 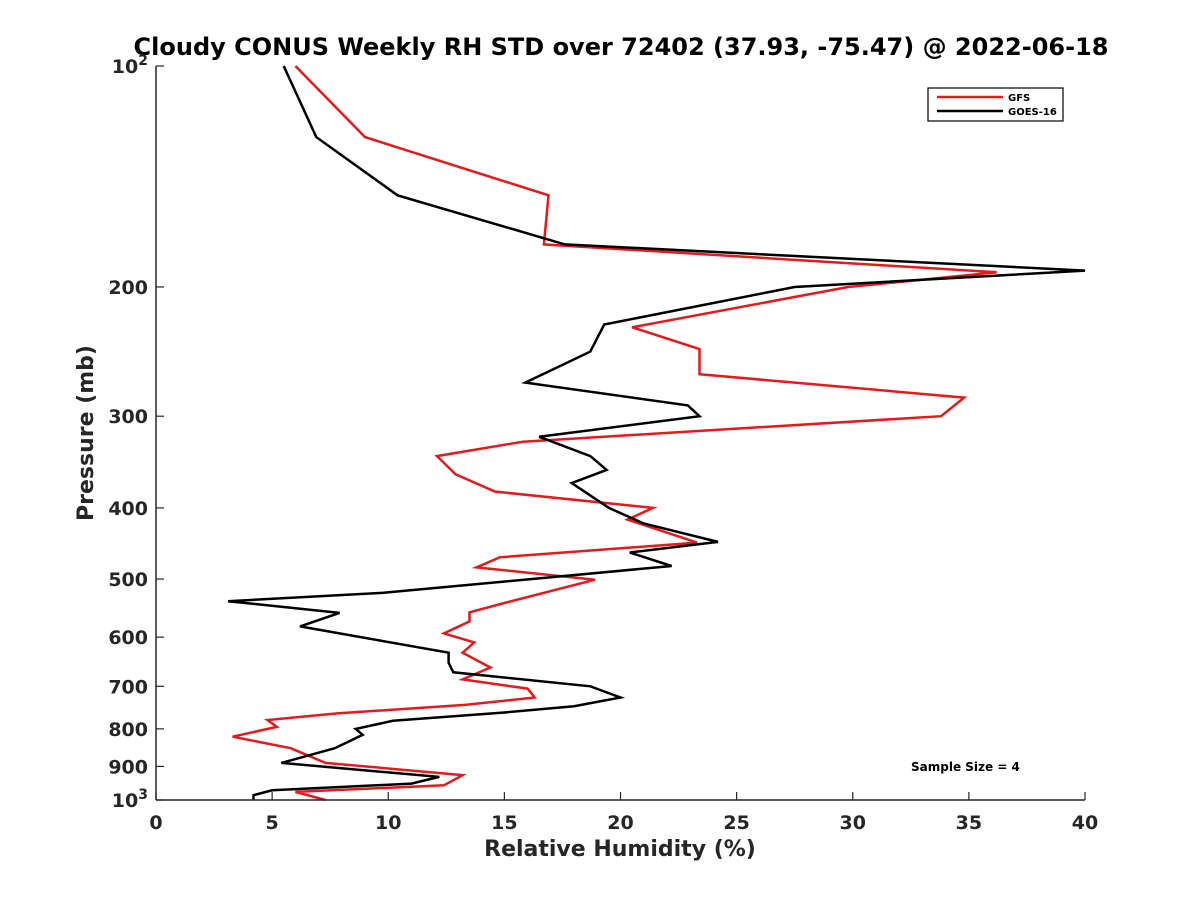 What do you see at coordinates (128, 580) in the screenshot?
I see `y-tick-label: 500` at bounding box center [128, 580].